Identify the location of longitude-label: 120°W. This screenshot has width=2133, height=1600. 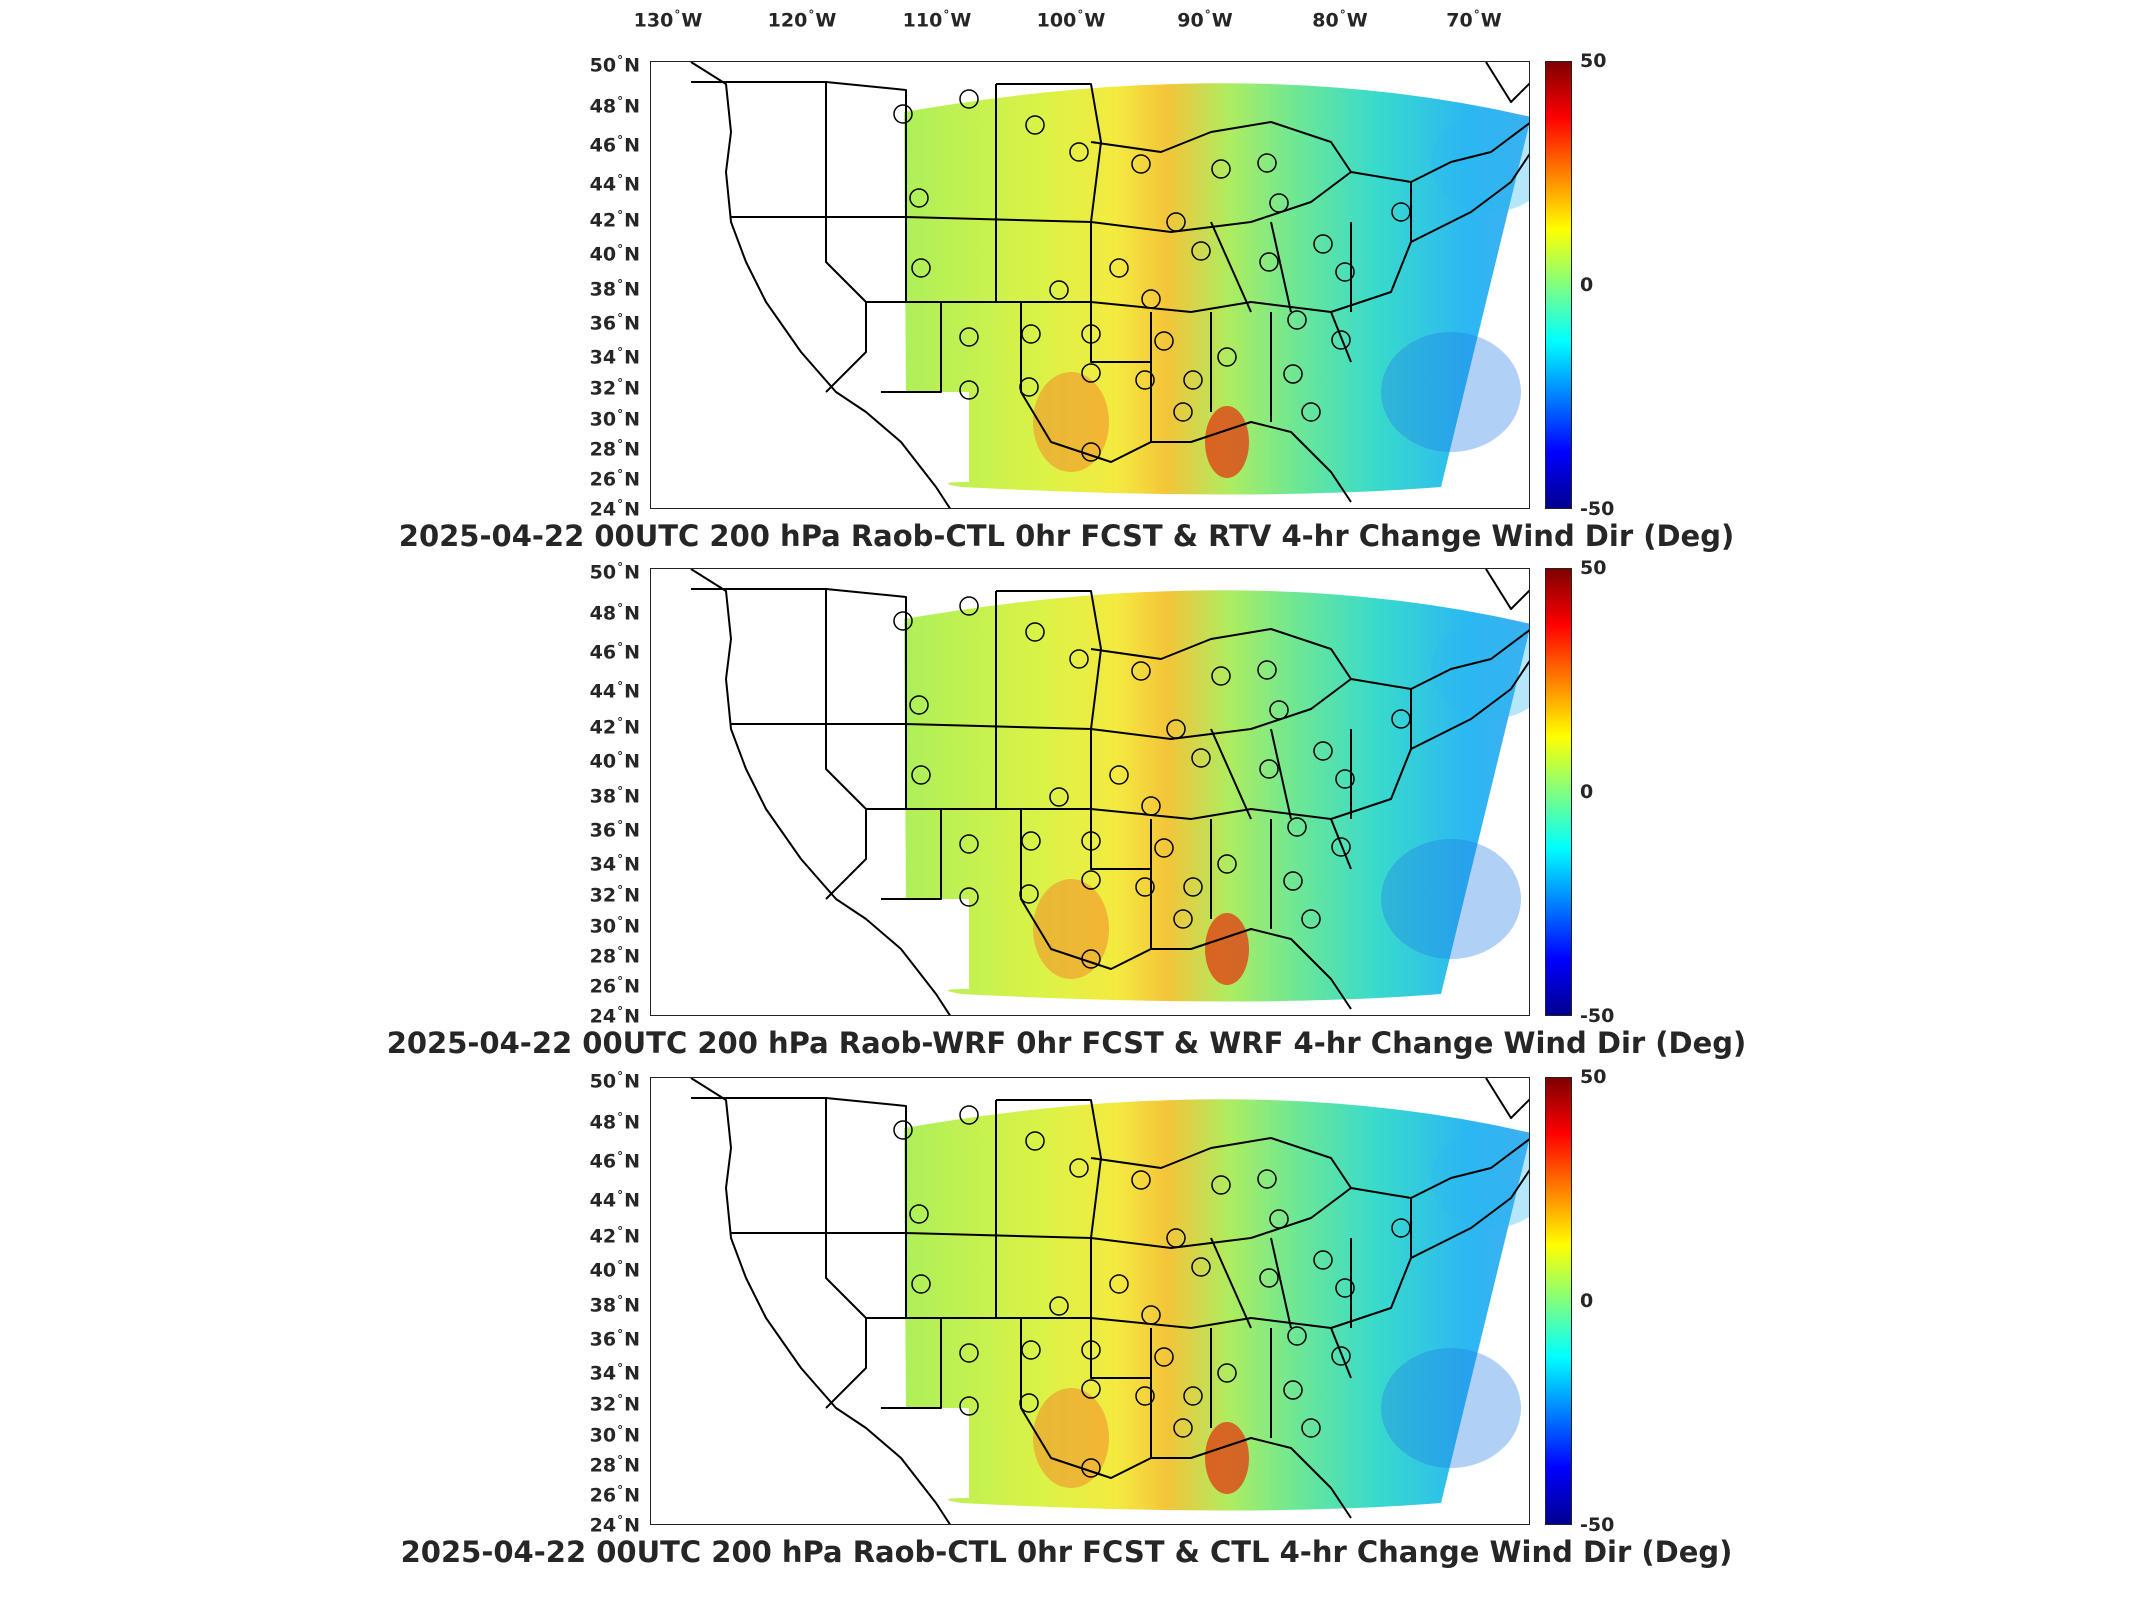
(802, 20).